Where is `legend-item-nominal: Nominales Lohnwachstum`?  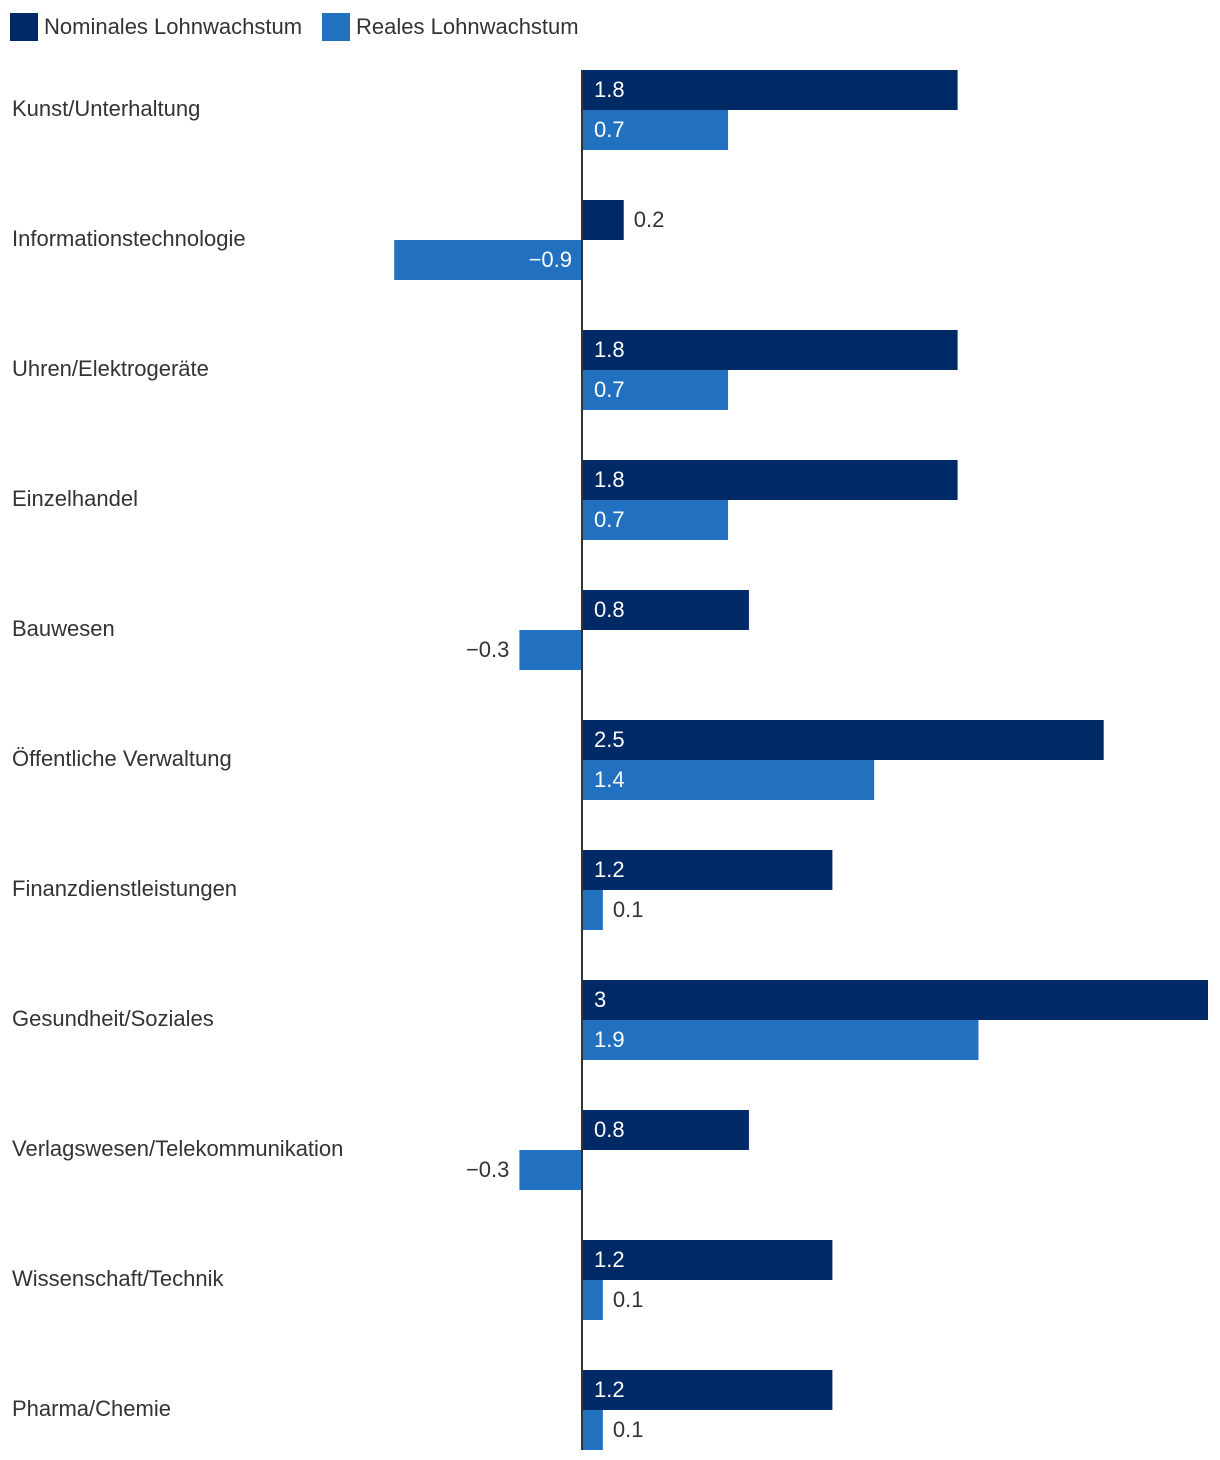 legend-item-nominal: Nominales Lohnwachstum is located at coordinates (156, 27).